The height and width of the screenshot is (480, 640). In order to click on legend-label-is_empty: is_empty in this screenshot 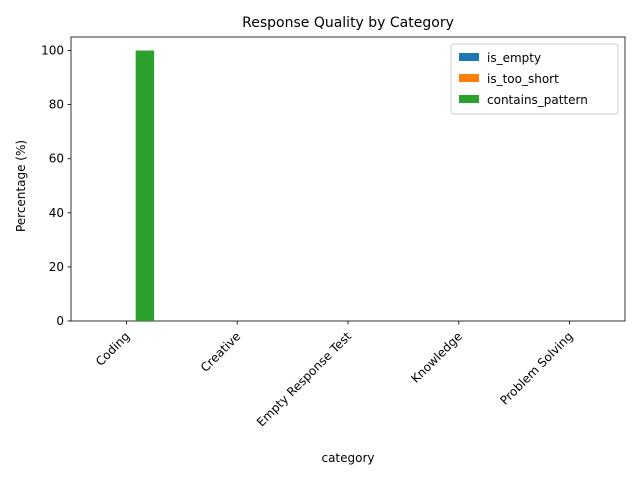, I will do `click(514, 58)`.